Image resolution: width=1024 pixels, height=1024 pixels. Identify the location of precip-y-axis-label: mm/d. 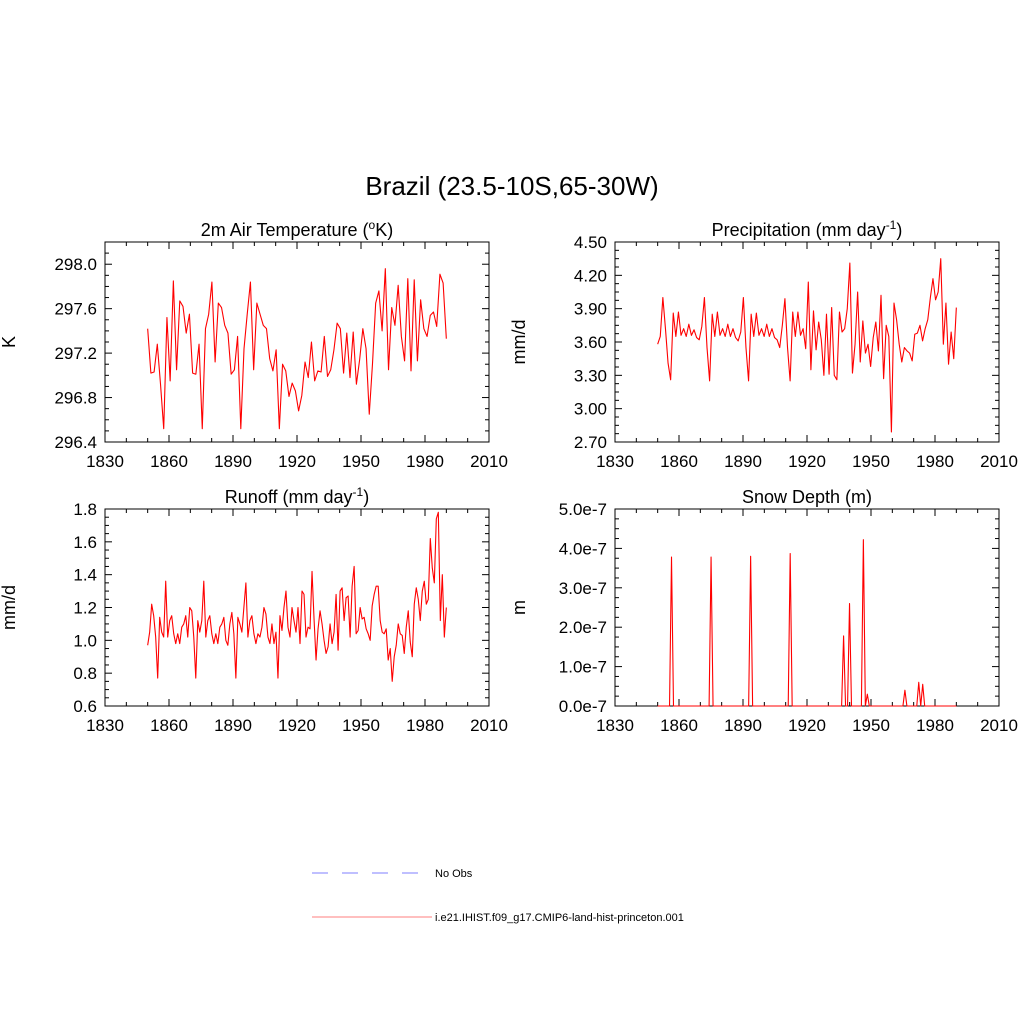
(519, 342).